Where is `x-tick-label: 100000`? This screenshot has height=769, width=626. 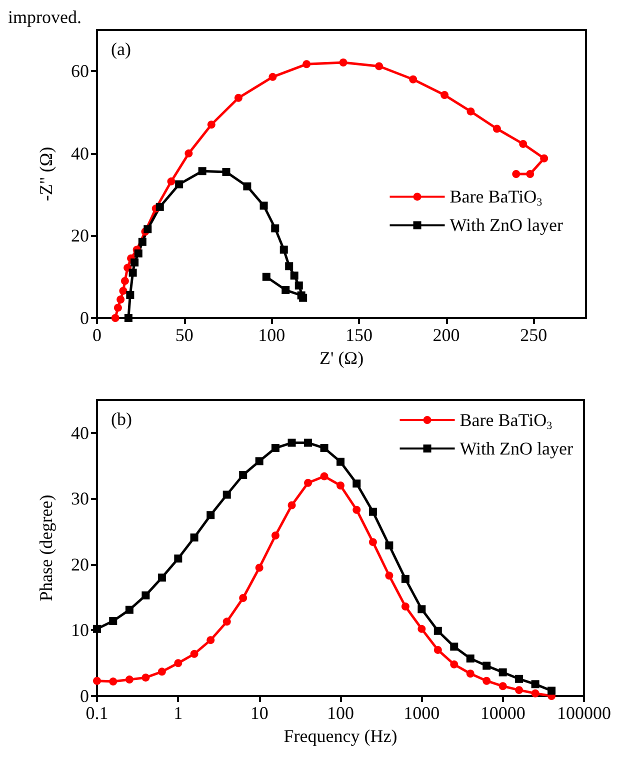
x-tick-label: 100000 is located at coordinates (584, 713).